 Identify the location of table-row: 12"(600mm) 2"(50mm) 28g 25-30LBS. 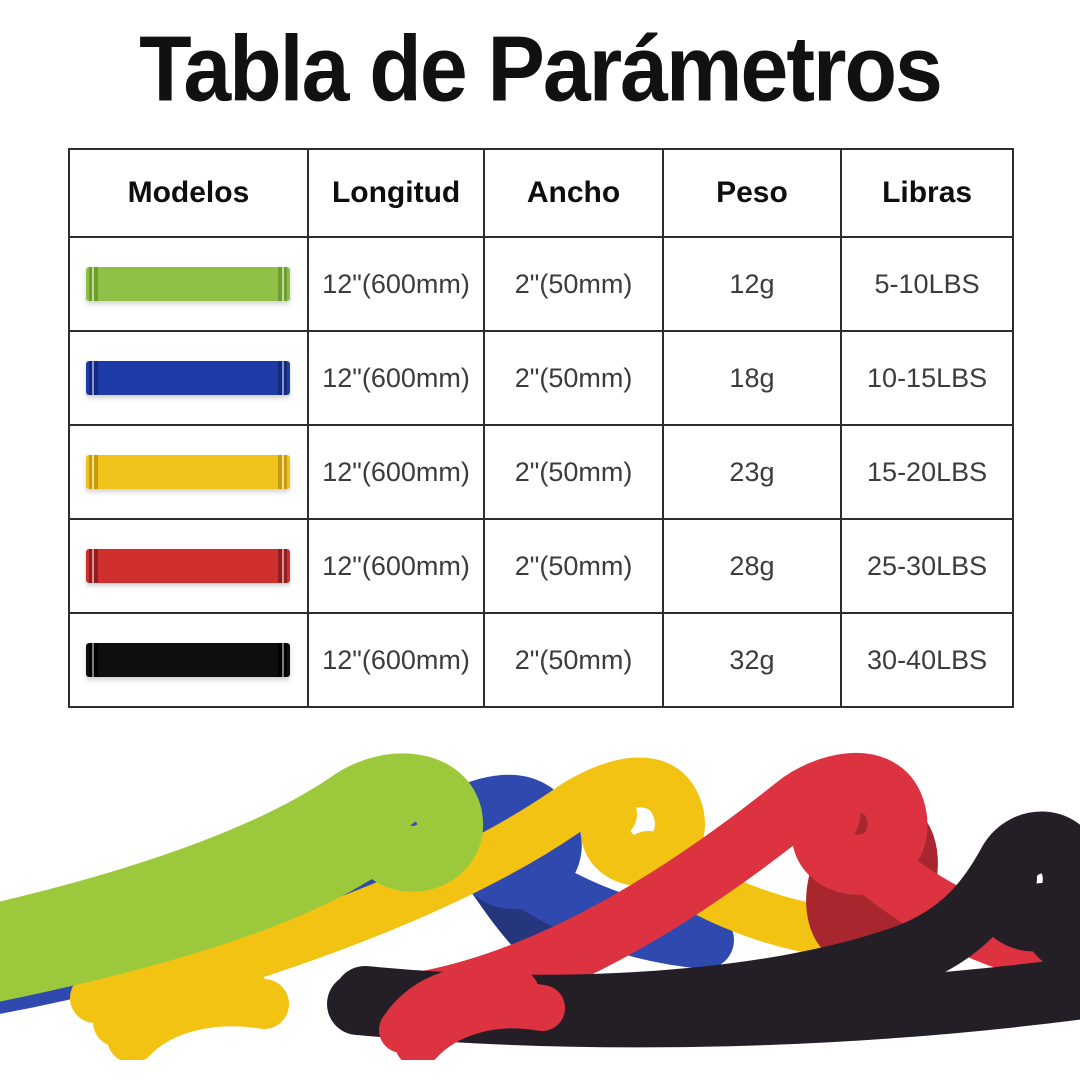
(541, 566).